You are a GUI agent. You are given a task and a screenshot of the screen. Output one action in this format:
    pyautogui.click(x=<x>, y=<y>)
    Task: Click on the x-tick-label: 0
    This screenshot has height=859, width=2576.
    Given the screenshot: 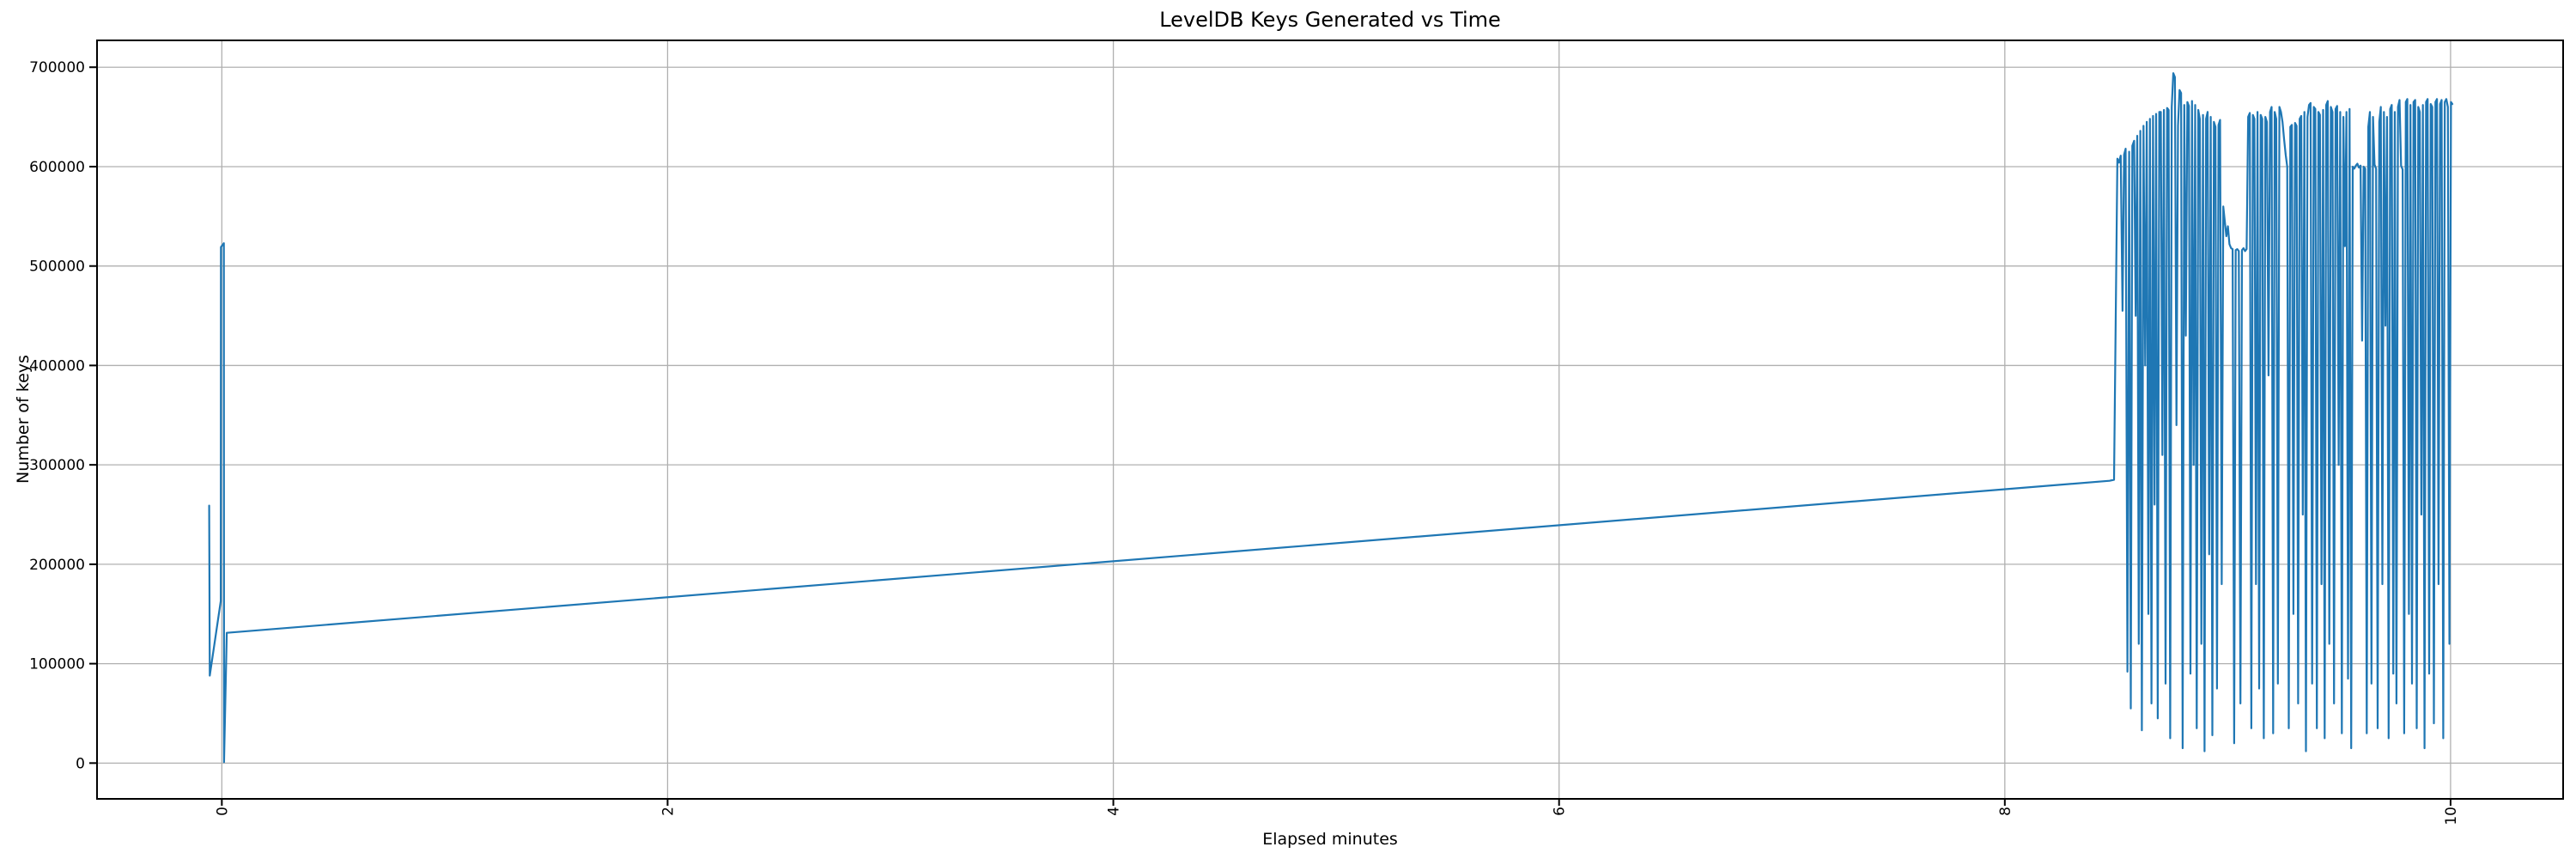 What is the action you would take?
    pyautogui.click(x=222, y=811)
    